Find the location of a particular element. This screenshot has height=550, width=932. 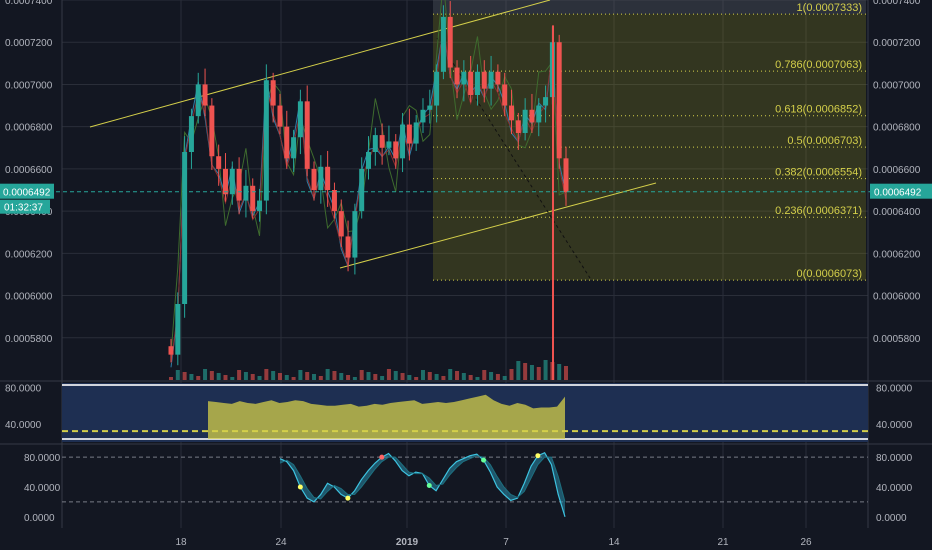

fib-level-label: 0(0.0006073) is located at coordinates (829, 274).